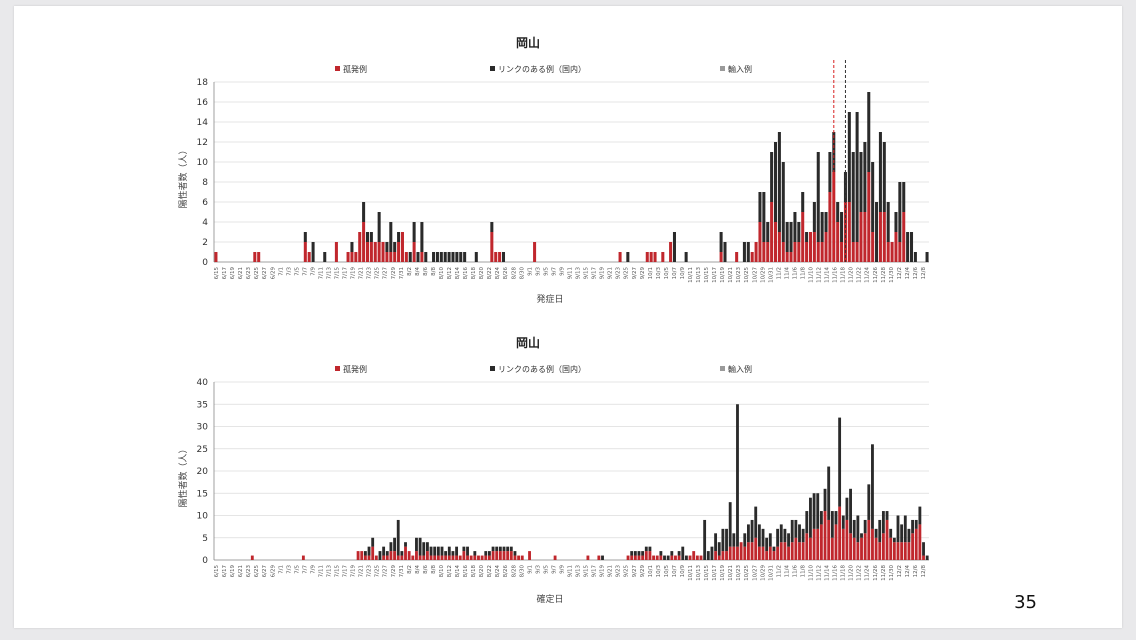  Describe the element at coordinates (779, 571) in the screenshot. I see `chart1-xtick-label: 11/2` at that location.